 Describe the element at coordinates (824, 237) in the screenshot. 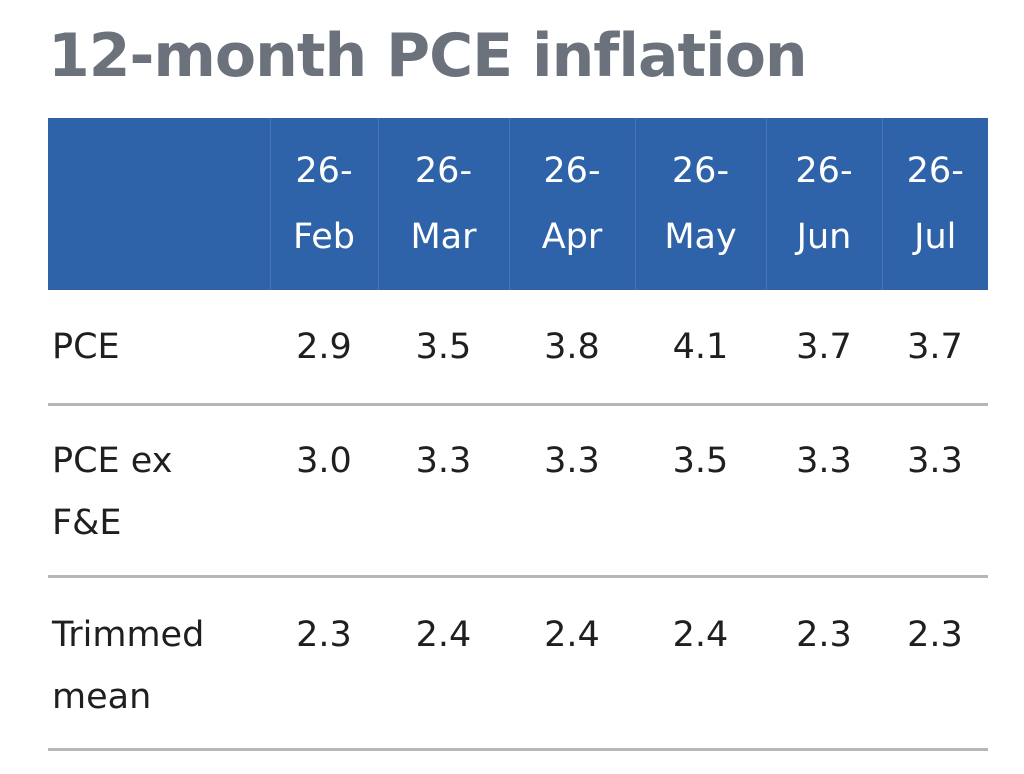

I see `column-header-month: Jun` at that location.